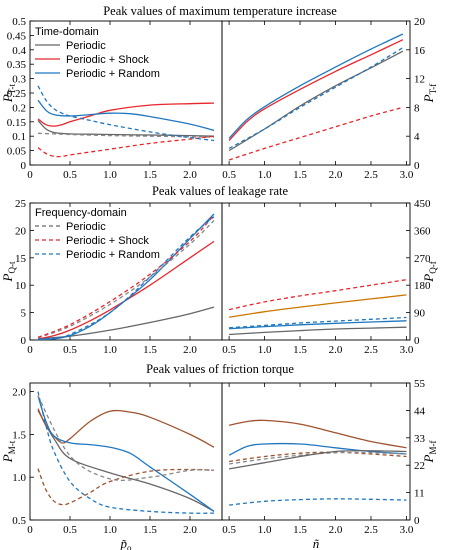  Describe the element at coordinates (422, 286) in the screenshot. I see `y-tick-label: 180` at that location.